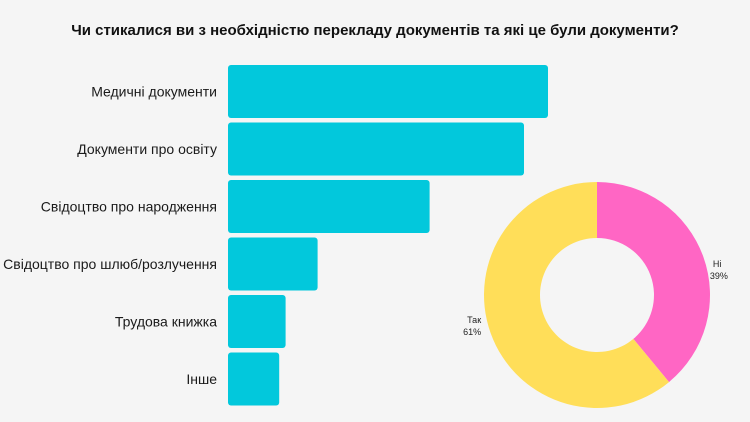 This screenshot has width=750, height=422. I want to click on category-label-3: Свідоцтво про народження, so click(129, 207).